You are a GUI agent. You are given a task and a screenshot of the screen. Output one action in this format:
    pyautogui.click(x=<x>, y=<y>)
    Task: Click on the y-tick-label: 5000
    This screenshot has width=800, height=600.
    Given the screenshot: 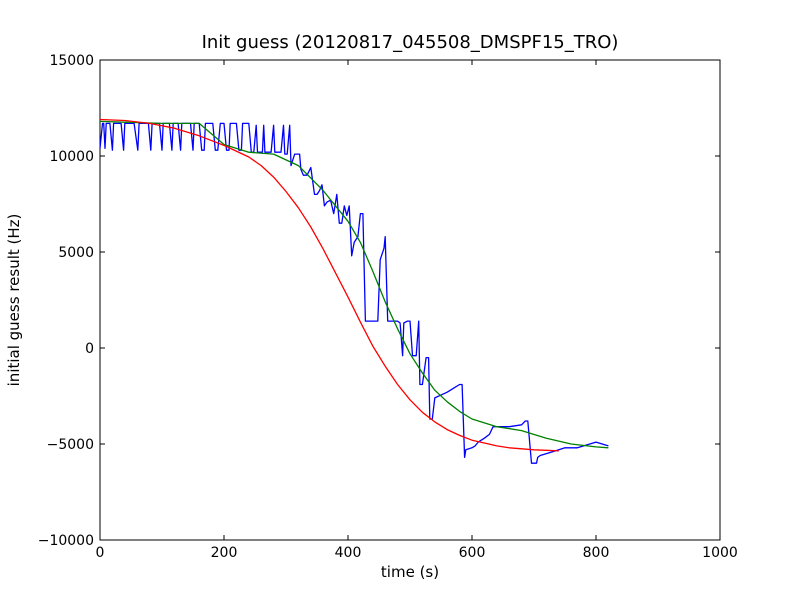 What is the action you would take?
    pyautogui.click(x=76, y=253)
    